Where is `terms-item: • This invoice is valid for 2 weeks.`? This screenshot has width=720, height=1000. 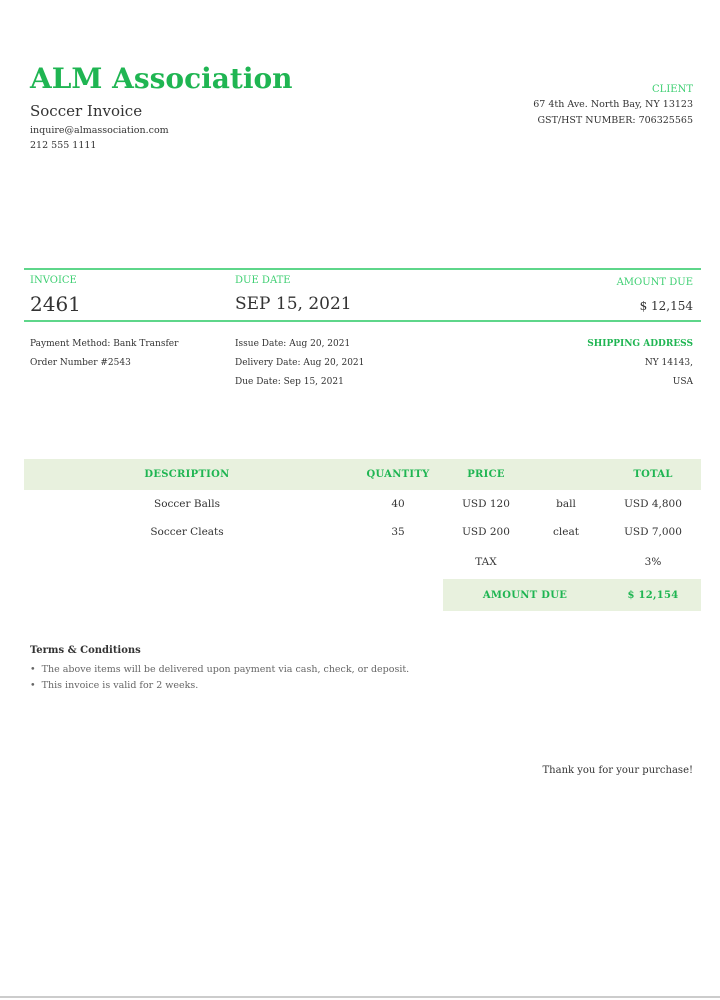 terms-item: • This invoice is valid for 2 weeks. is located at coordinates (114, 685).